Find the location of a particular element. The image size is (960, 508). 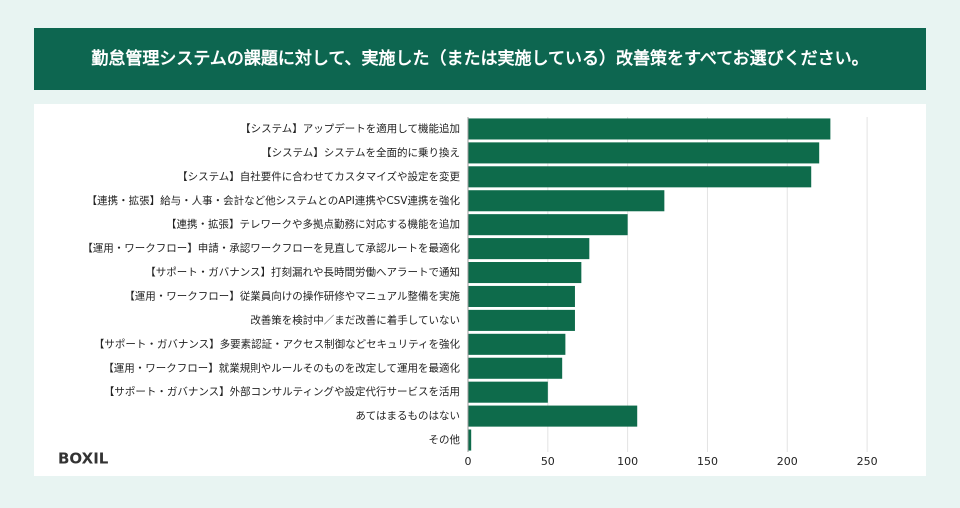

y-tick-label: 改善策を検討中／まだ改善に着手していない is located at coordinates (355, 319).